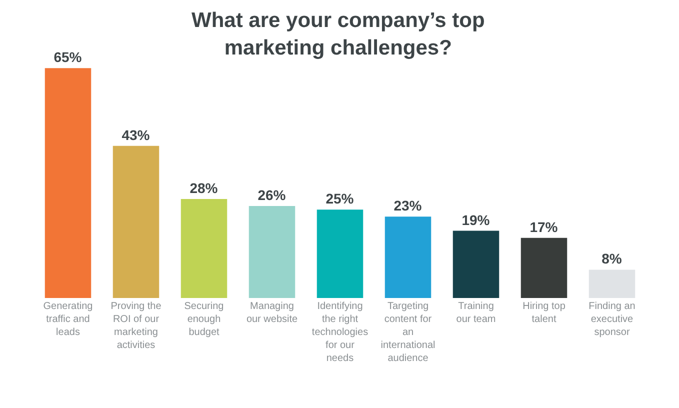 Image resolution: width=679 pixels, height=408 pixels. What do you see at coordinates (476, 313) in the screenshot?
I see `x-tick-label: Training our team` at bounding box center [476, 313].